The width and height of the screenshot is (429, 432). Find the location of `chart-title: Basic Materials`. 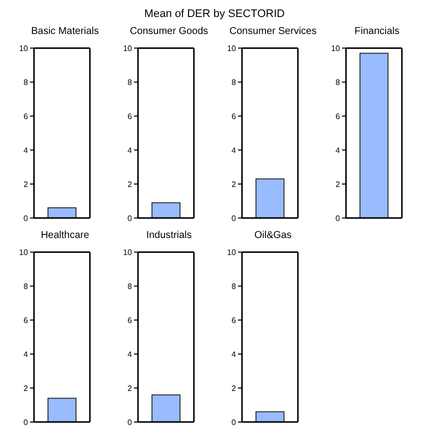

chart-title: Basic Materials is located at coordinates (65, 32).